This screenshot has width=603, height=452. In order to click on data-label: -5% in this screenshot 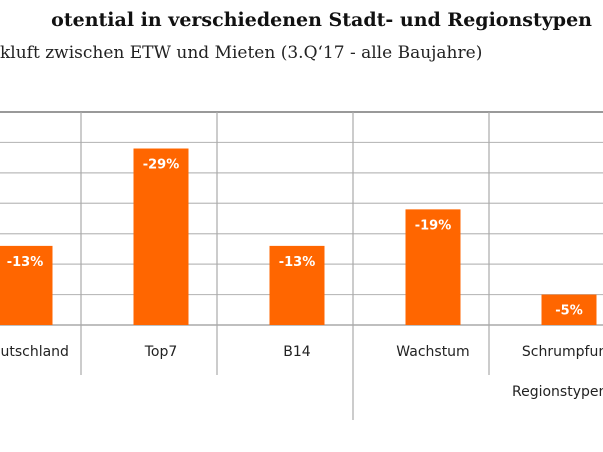, I will do `click(568, 311)`.